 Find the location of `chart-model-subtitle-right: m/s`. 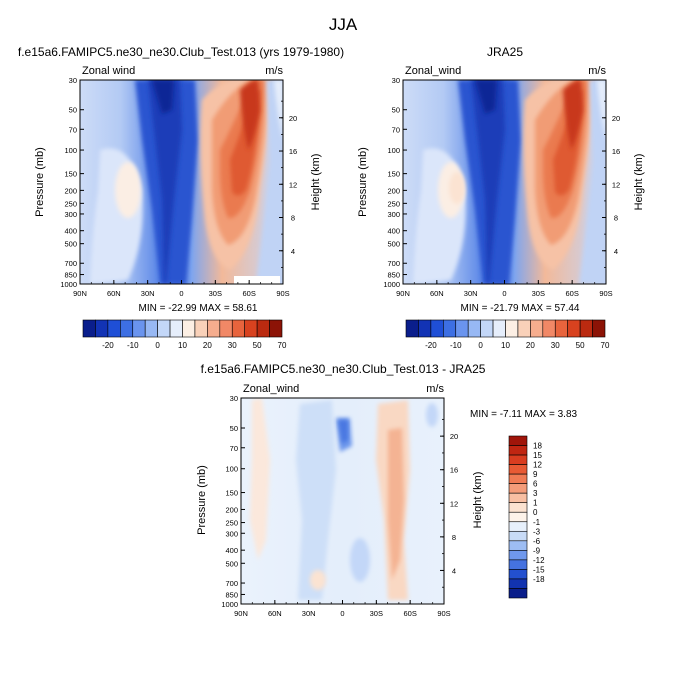

chart-model-subtitle-right: m/s is located at coordinates (274, 71).